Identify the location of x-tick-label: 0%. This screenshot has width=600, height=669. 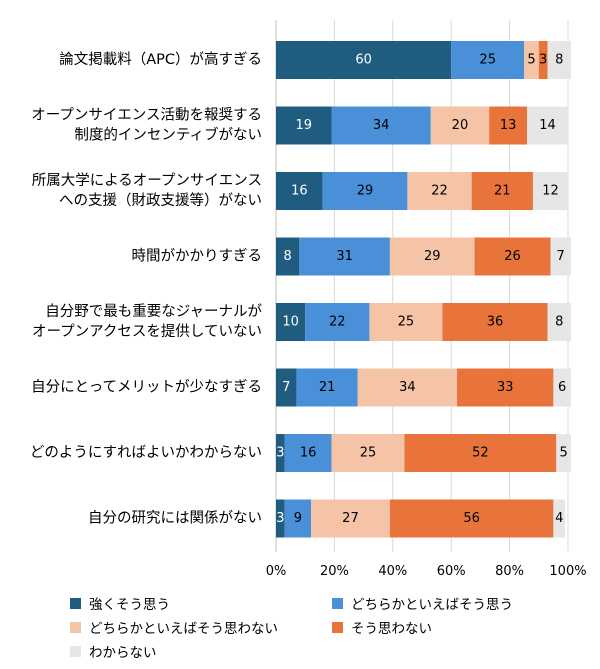
(276, 571).